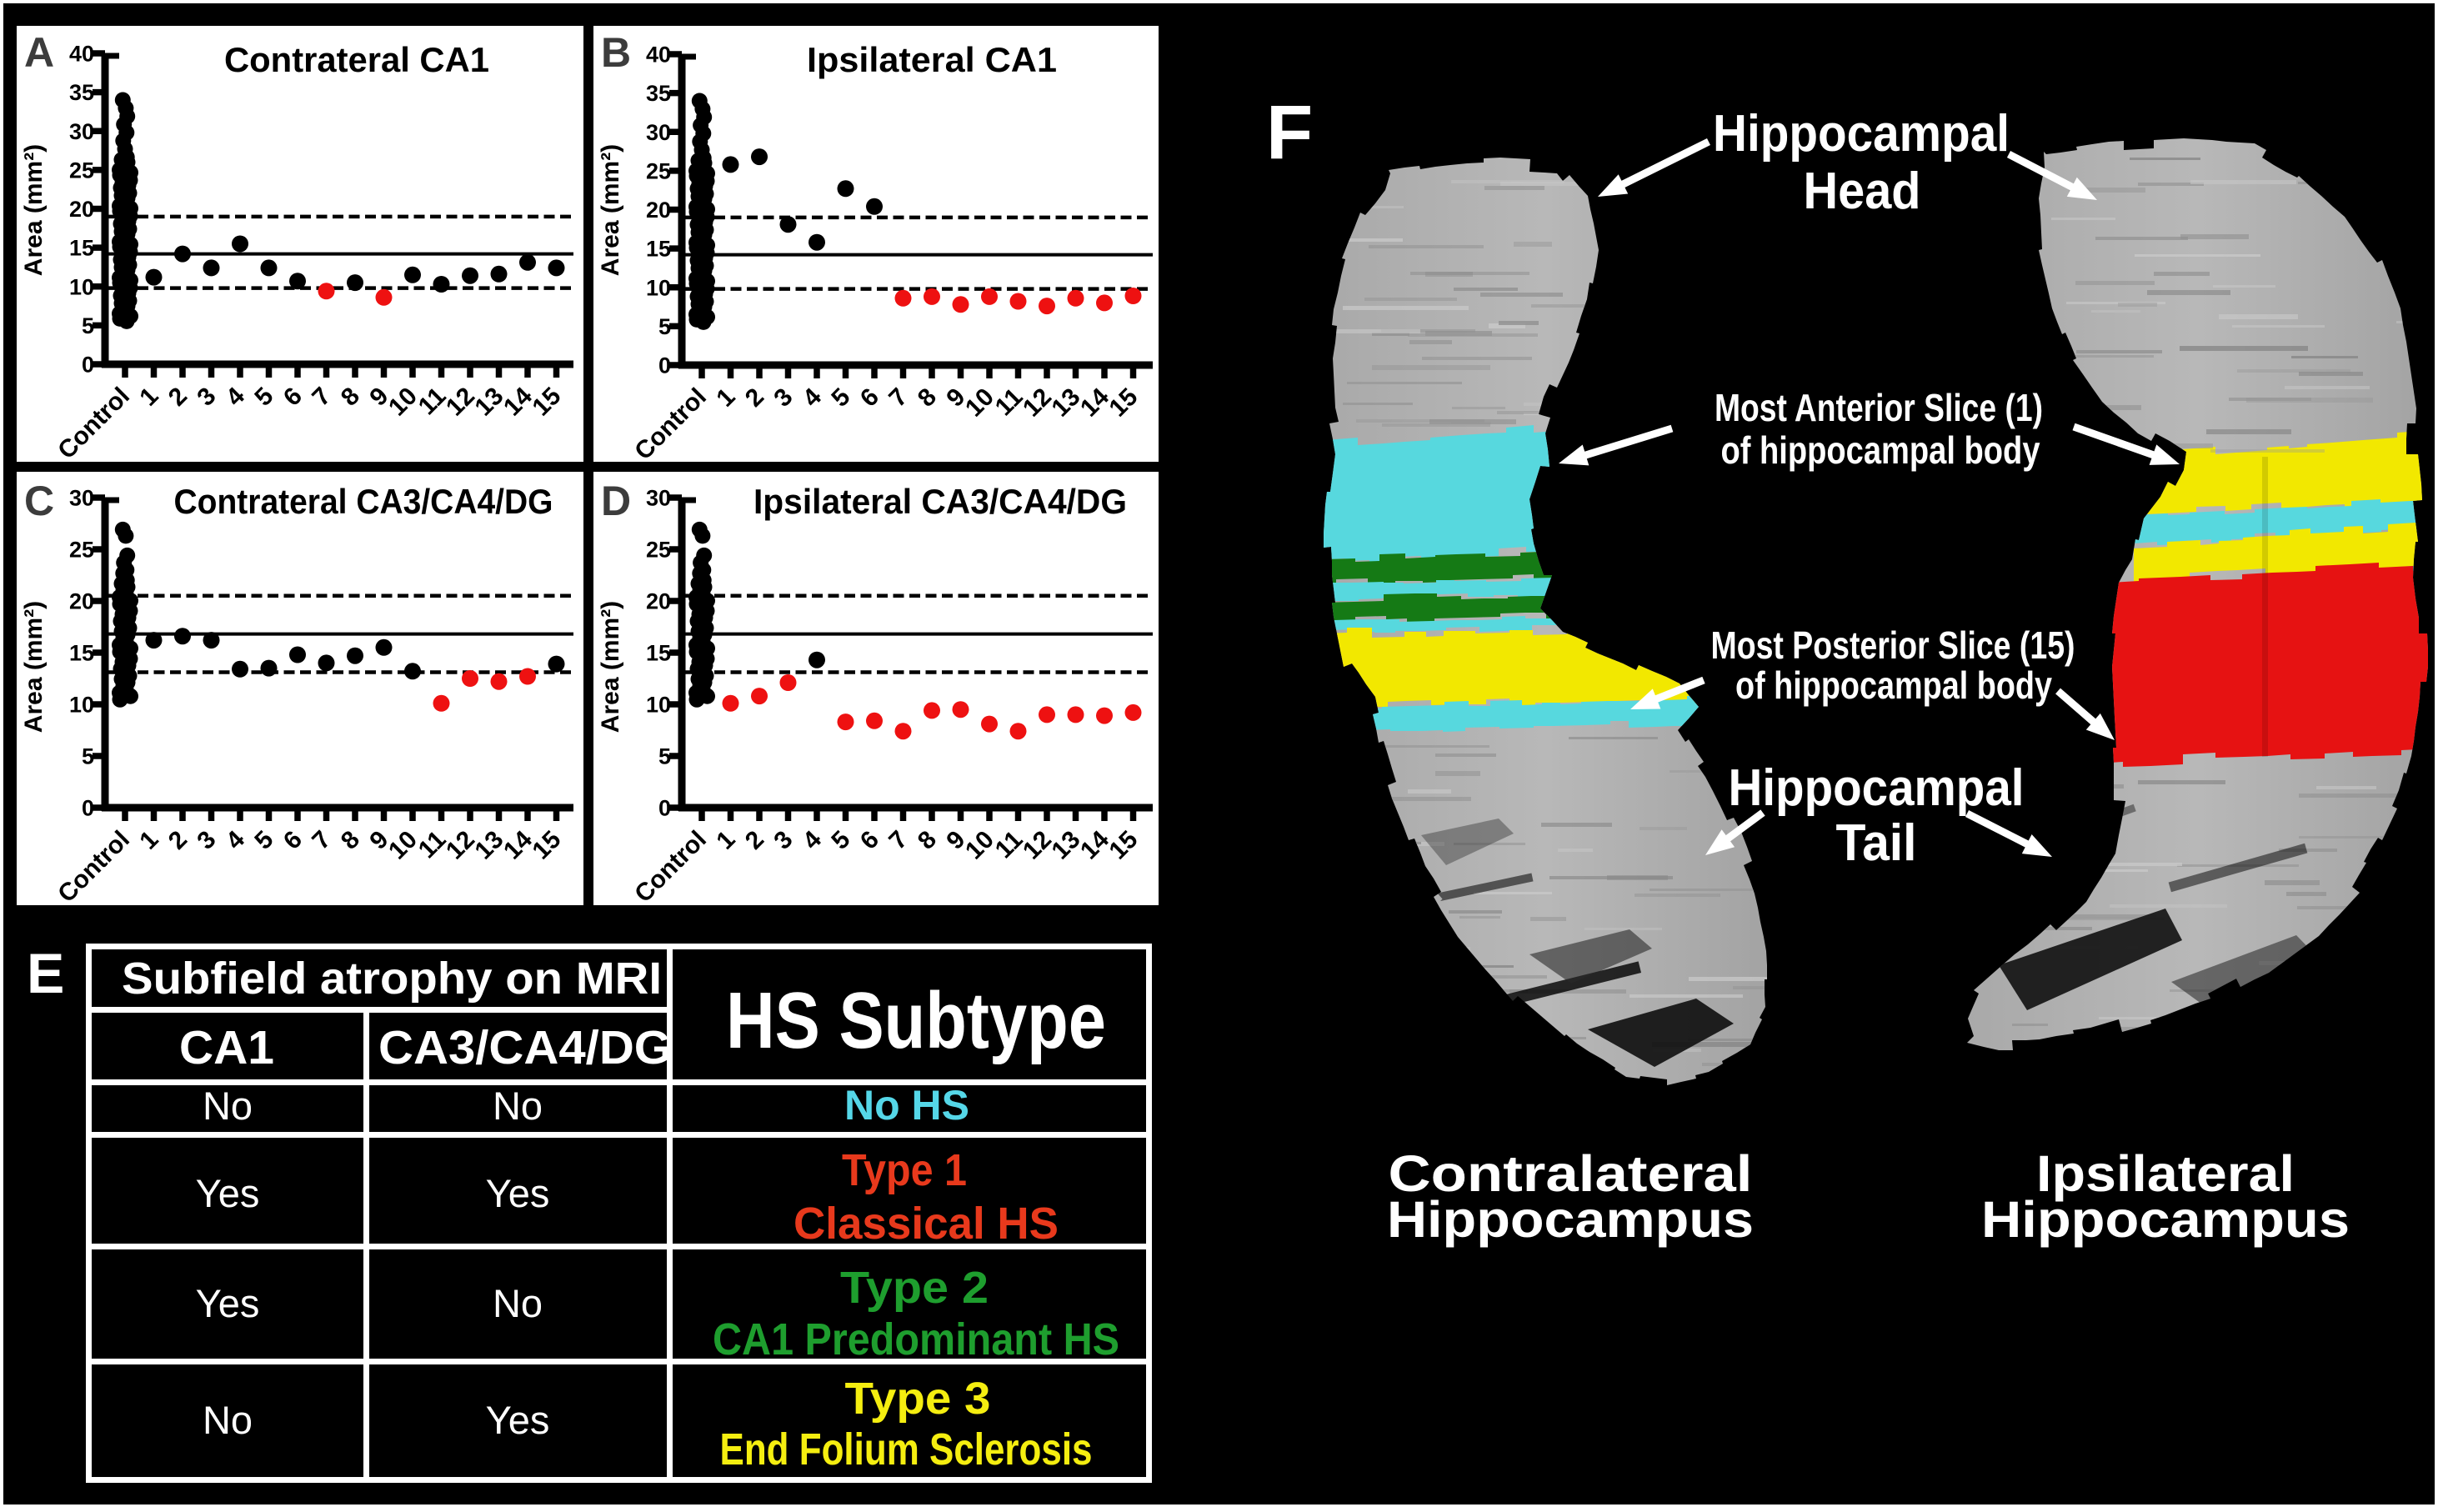 The width and height of the screenshot is (2438, 1512). I want to click on svg-text: A, so click(39, 53).